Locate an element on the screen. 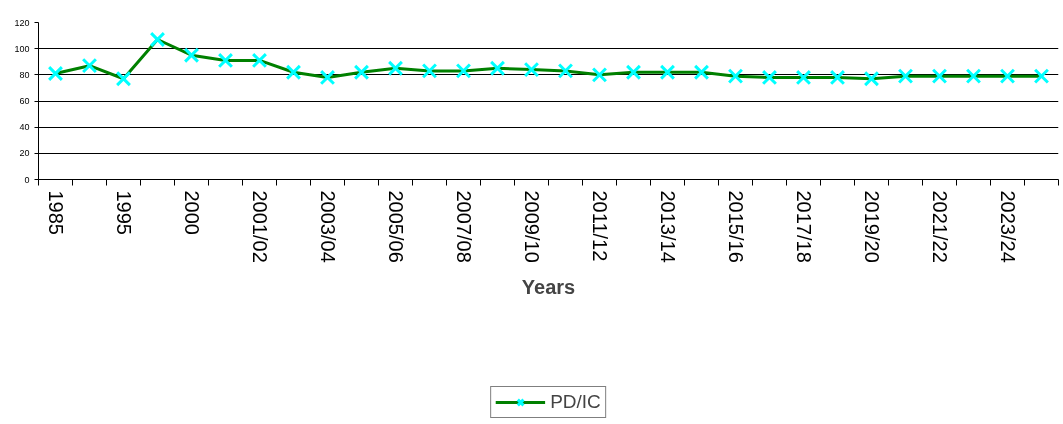 The width and height of the screenshot is (1063, 424). x-tick-label: 2023/24 is located at coordinates (1007, 226).